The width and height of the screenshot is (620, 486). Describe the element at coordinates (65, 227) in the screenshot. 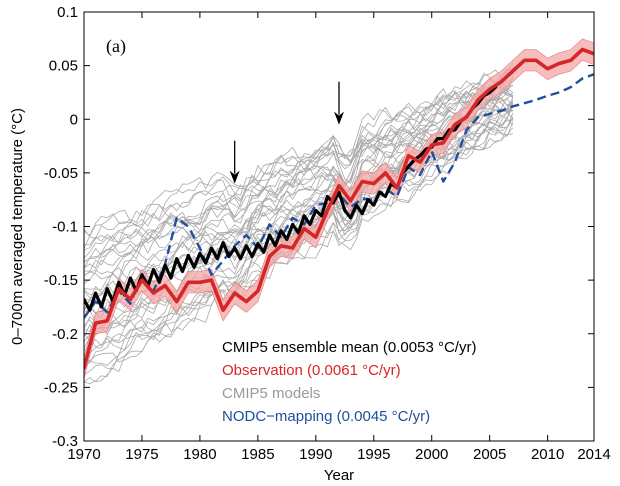

I see `y-tick-label: -0.1` at that location.